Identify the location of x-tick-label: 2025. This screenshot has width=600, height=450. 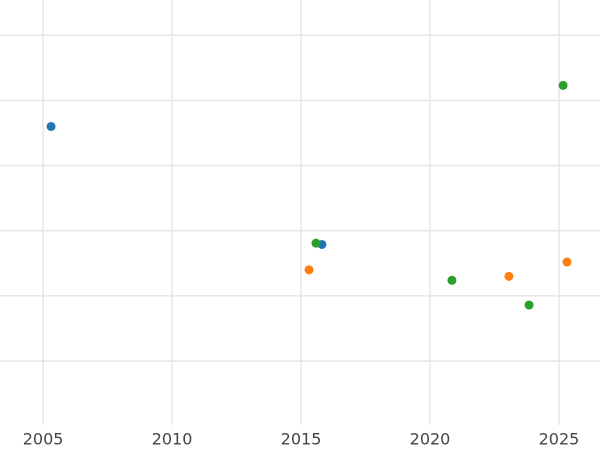
(559, 439).